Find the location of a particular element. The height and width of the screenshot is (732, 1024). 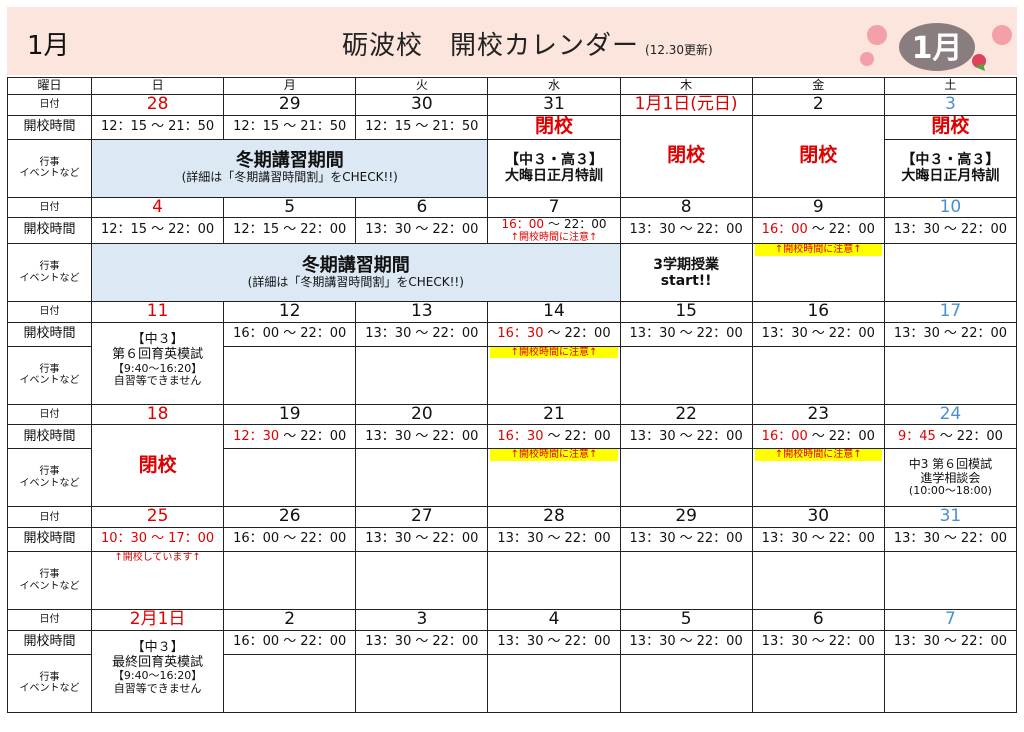

date-cell: 22 is located at coordinates (686, 414).